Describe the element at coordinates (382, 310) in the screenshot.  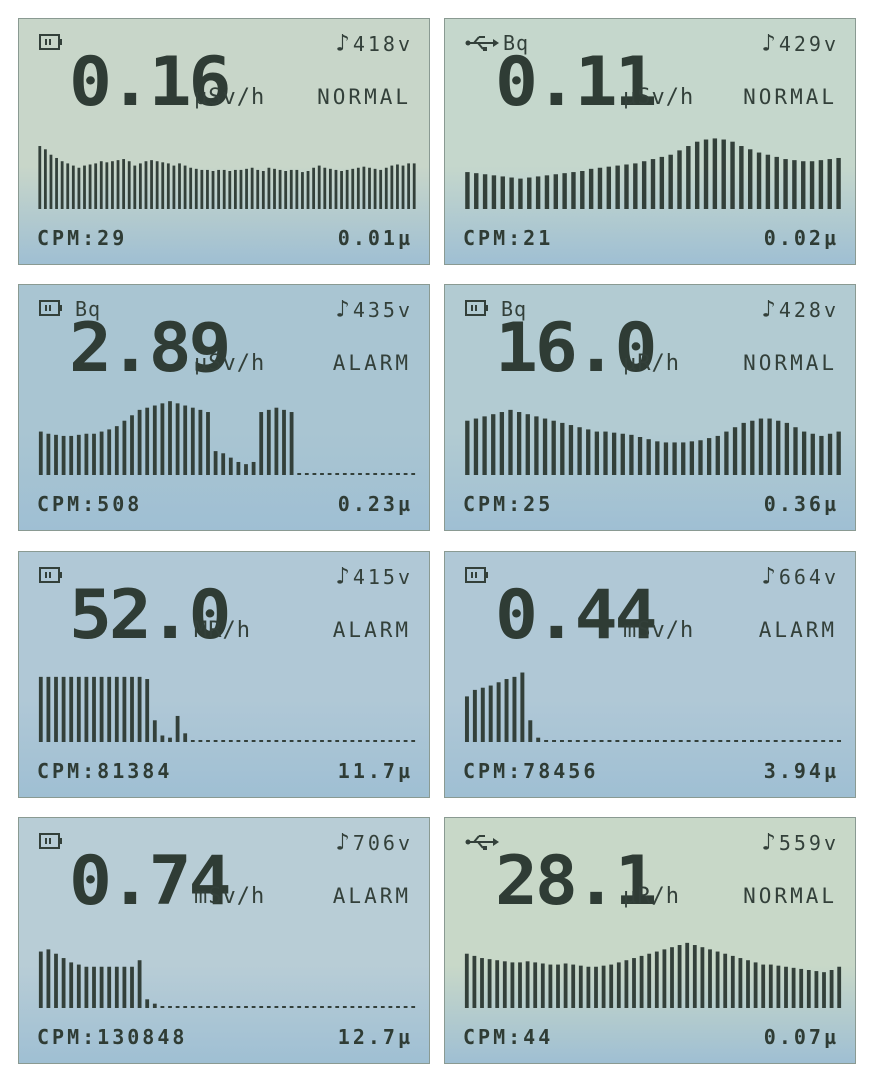
I see `voltage-value: 435v` at that location.